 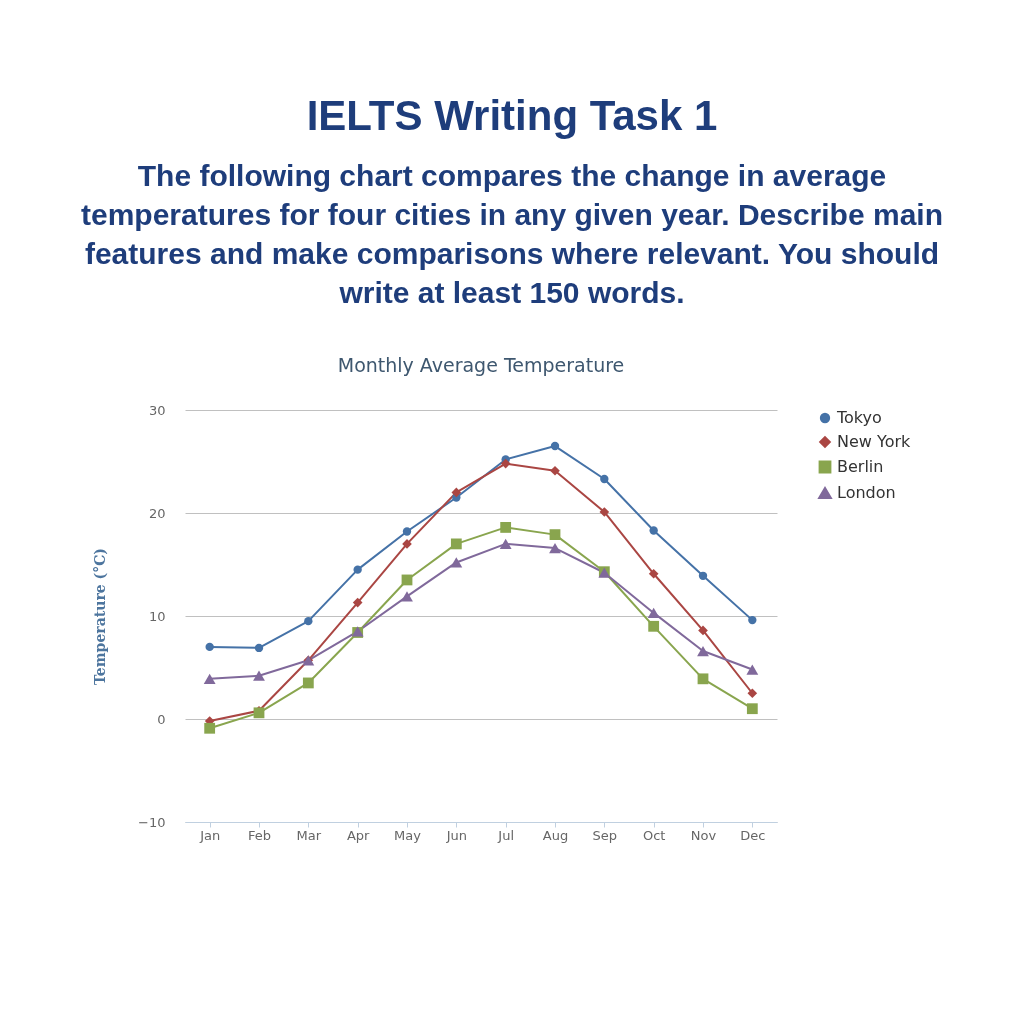 What do you see at coordinates (860, 466) in the screenshot?
I see `legend-label: Berlin` at bounding box center [860, 466].